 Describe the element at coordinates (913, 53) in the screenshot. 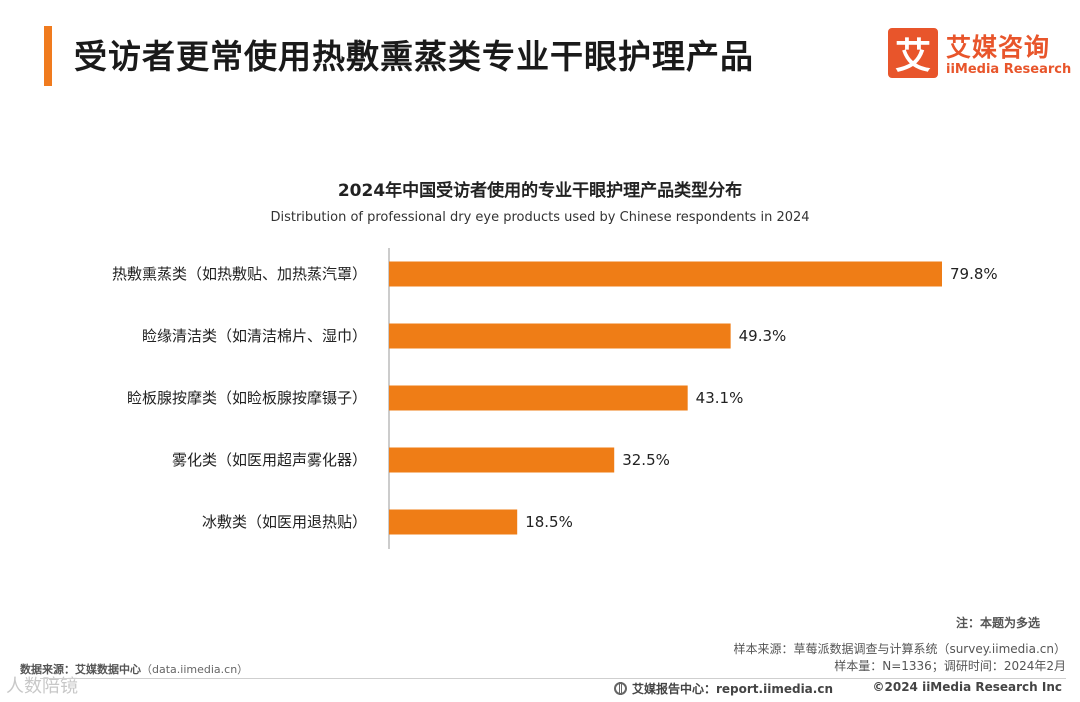

I see `logo-mark: 艾` at that location.